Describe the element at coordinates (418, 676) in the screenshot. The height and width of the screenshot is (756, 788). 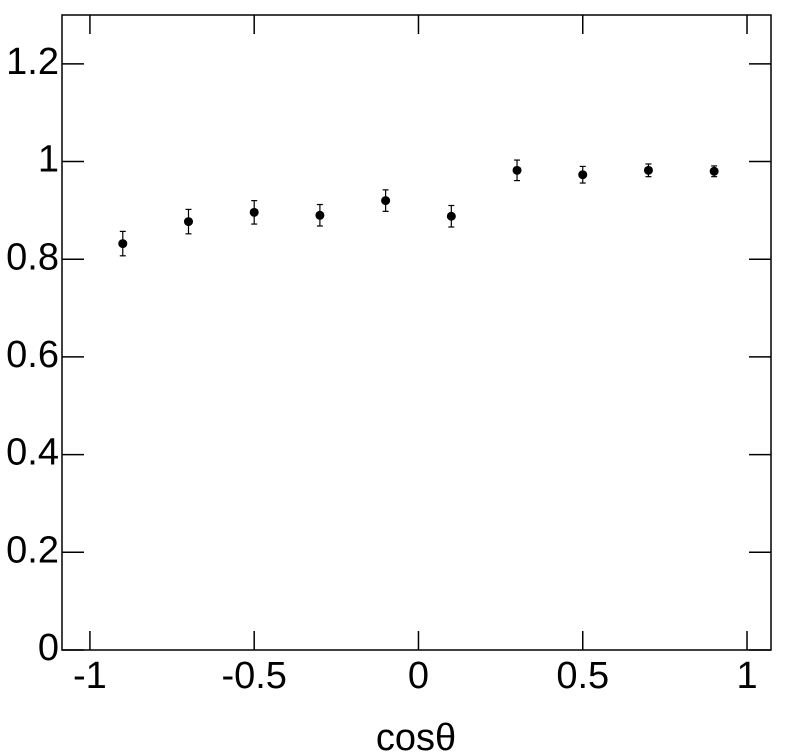
I see `x-tick-label: 0` at that location.